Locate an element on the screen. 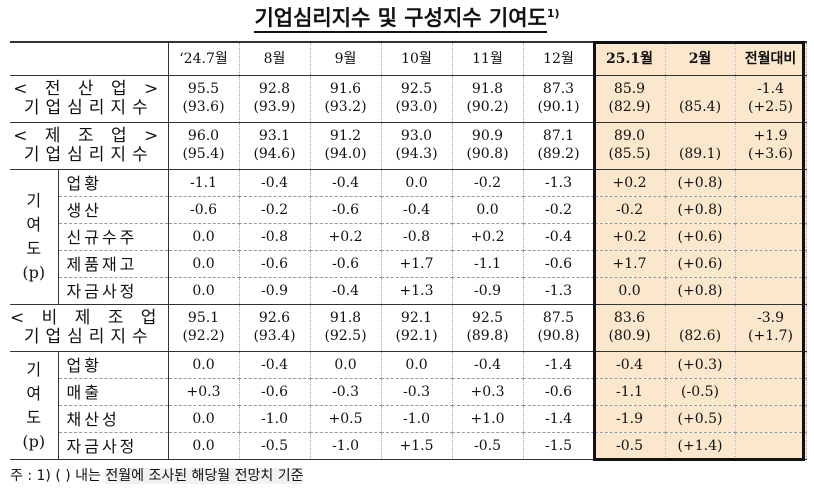 The image size is (814, 492). index-forecast: (93.2) is located at coordinates (345, 107).